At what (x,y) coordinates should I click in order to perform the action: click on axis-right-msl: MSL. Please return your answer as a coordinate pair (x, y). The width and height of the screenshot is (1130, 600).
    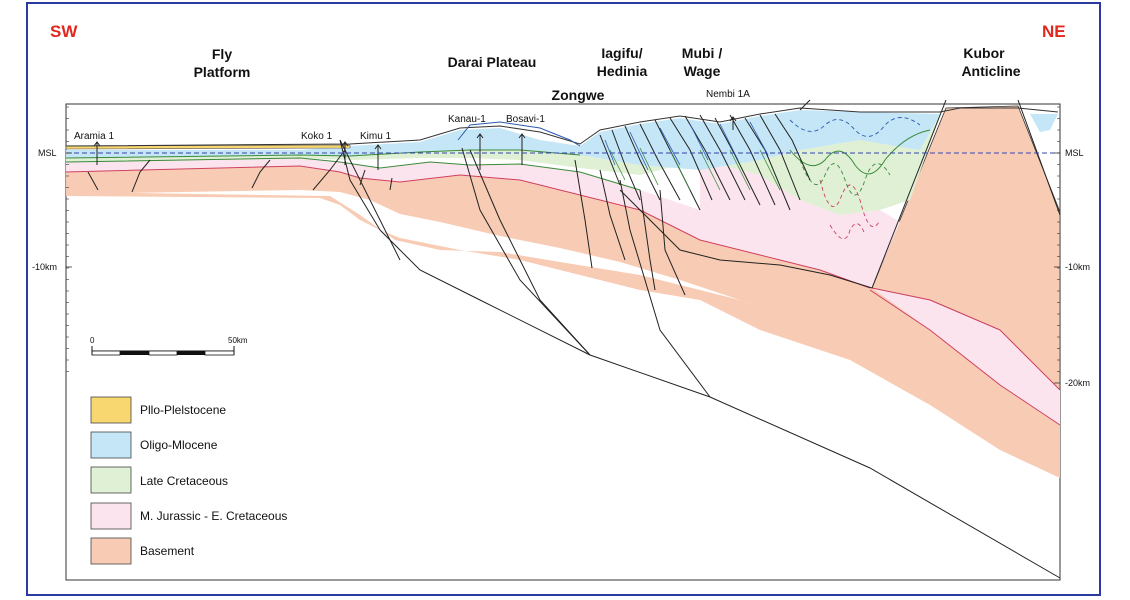
    Looking at the image, I should click on (1074, 153).